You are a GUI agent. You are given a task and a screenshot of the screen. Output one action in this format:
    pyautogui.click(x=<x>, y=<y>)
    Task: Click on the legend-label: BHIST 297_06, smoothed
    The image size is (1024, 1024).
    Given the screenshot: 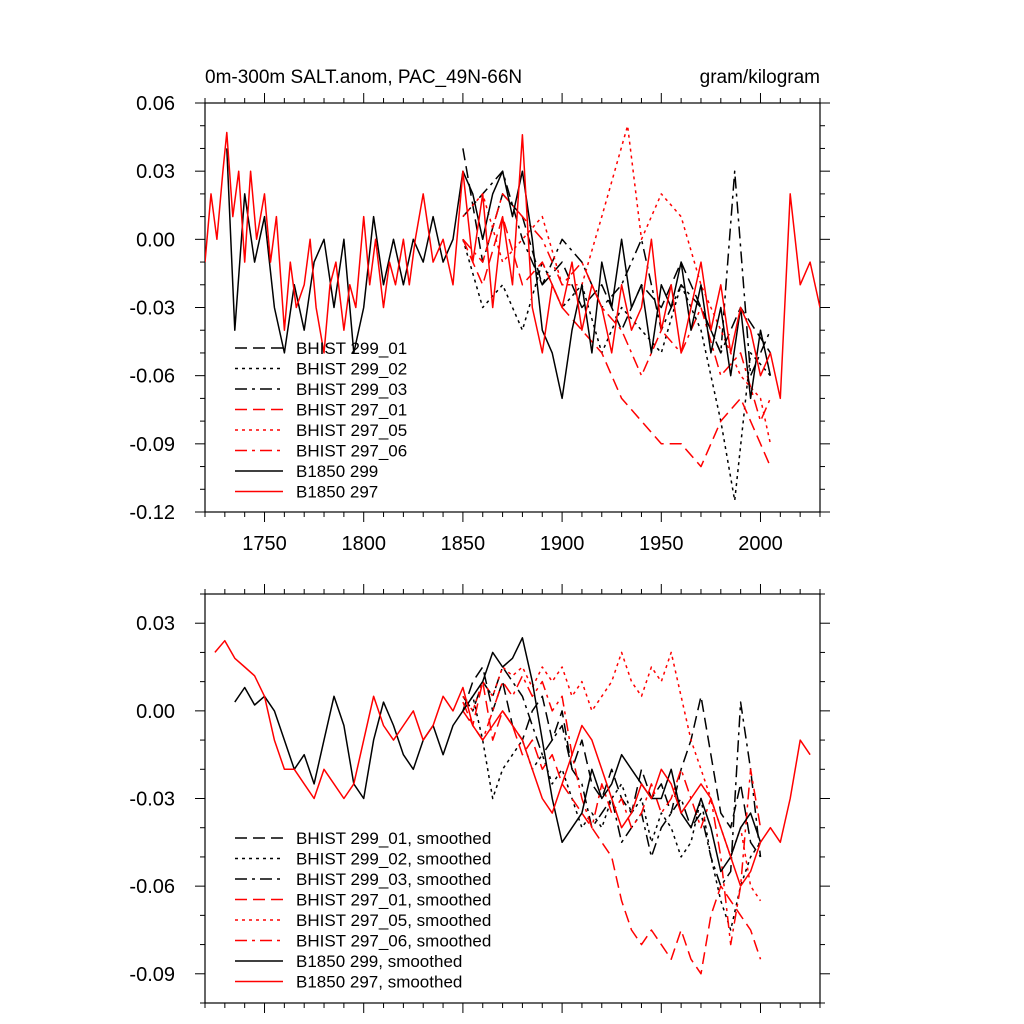 What is the action you would take?
    pyautogui.click(x=393, y=941)
    